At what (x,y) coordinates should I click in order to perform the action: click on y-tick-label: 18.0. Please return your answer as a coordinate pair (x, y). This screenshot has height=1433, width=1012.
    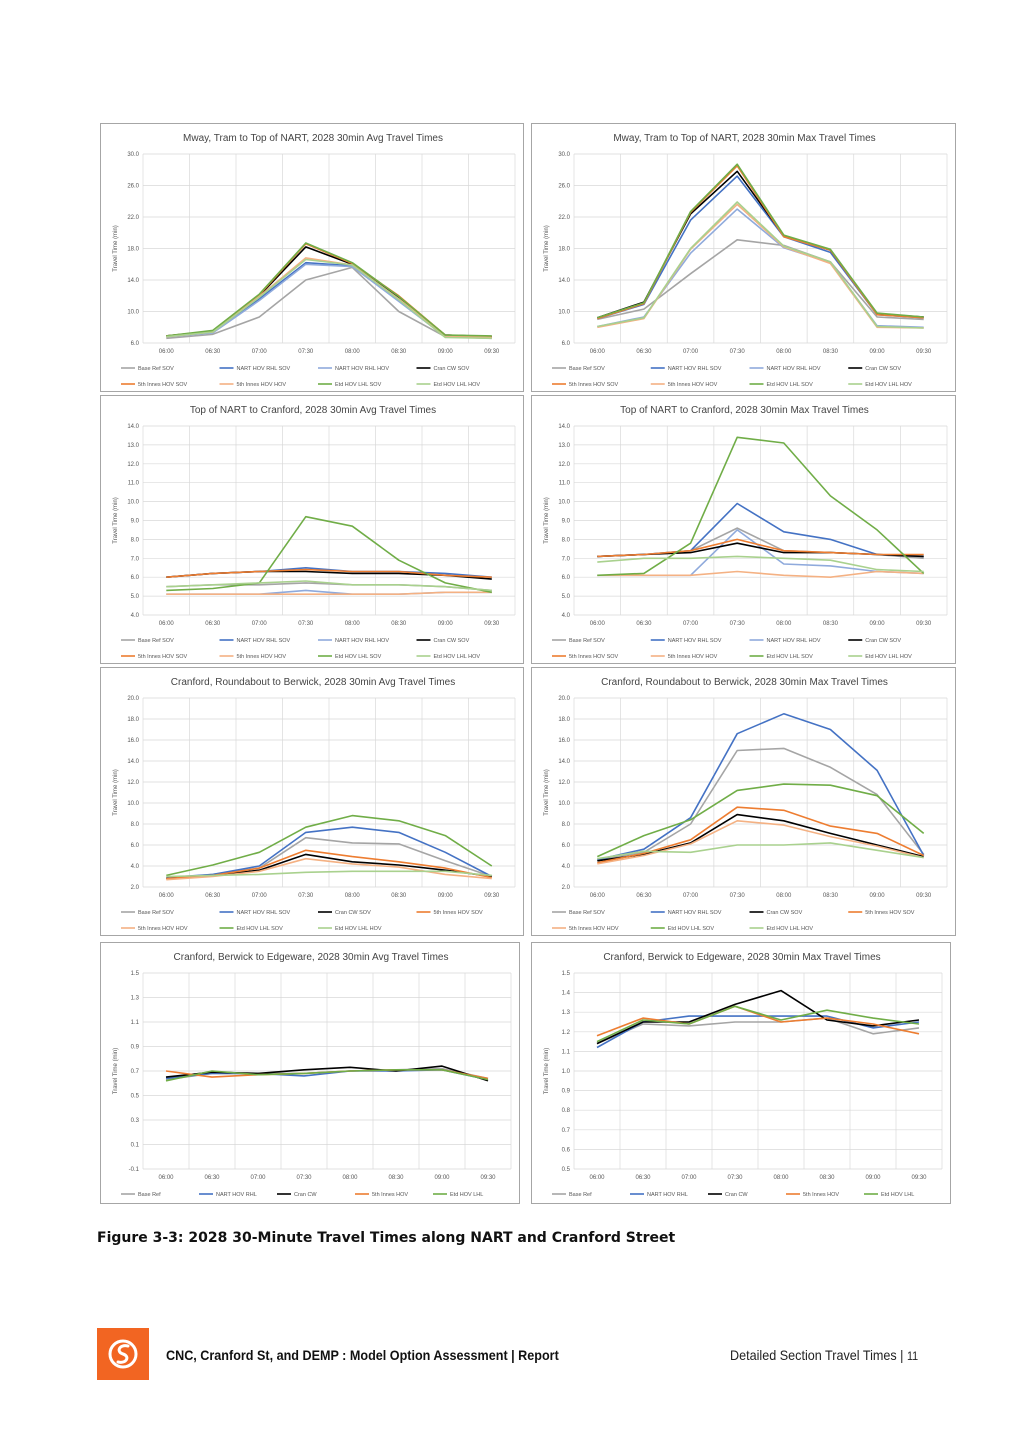
    Looking at the image, I should click on (564, 250).